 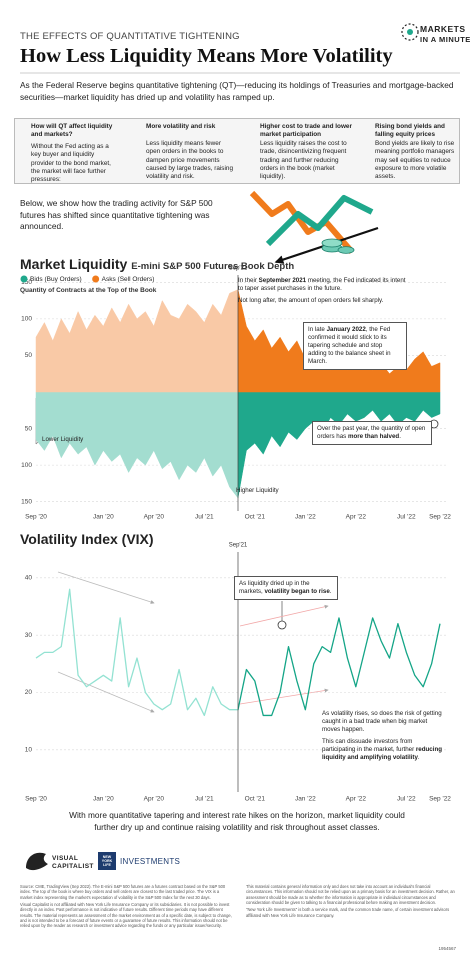 What do you see at coordinates (63, 439) in the screenshot?
I see `annotation-text: Lower Liquidity` at bounding box center [63, 439].